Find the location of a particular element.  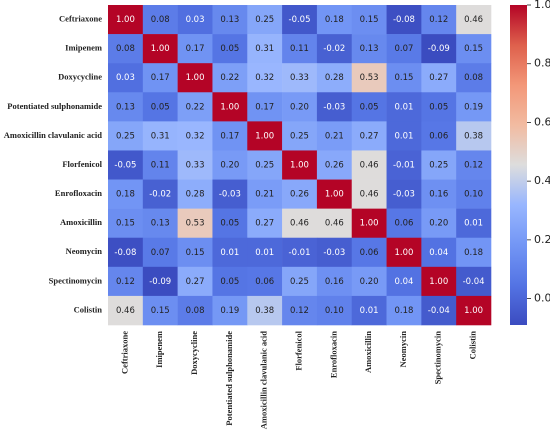

cell-label: 0.28 is located at coordinates (195, 195).